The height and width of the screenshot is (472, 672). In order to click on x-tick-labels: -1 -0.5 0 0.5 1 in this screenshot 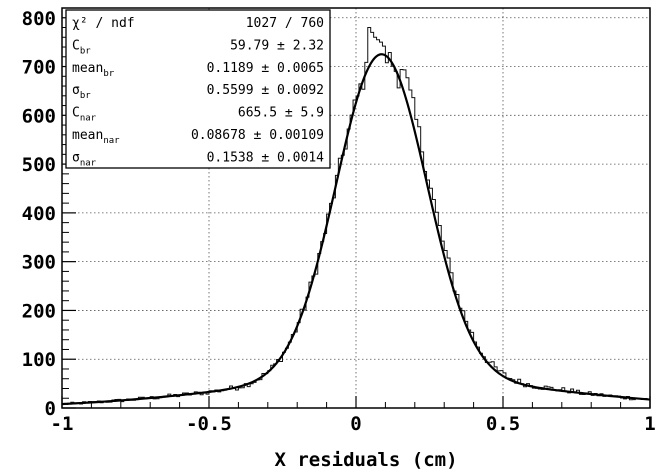, I will do `click(353, 424)`.